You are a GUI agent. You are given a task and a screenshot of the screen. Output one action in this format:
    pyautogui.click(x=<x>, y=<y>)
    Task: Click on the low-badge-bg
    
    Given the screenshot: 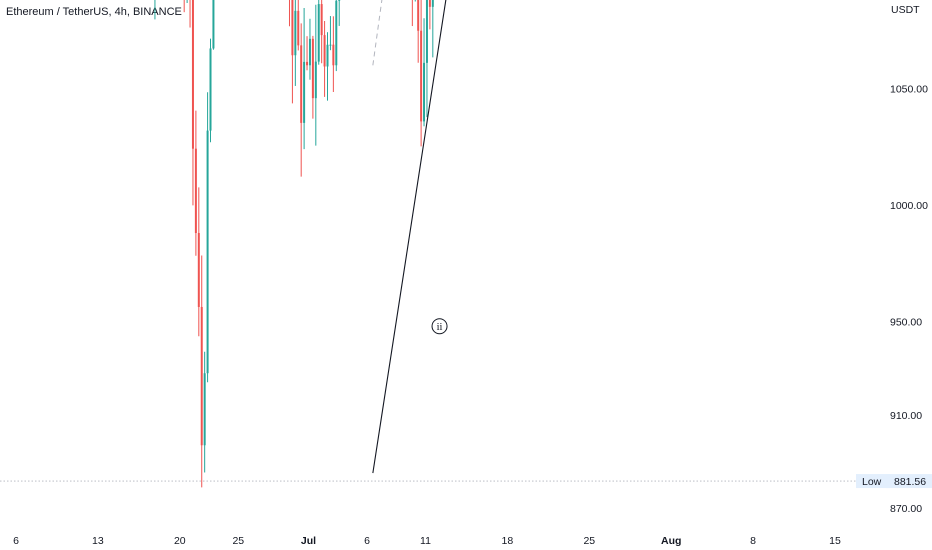 What is the action you would take?
    pyautogui.click(x=873, y=481)
    